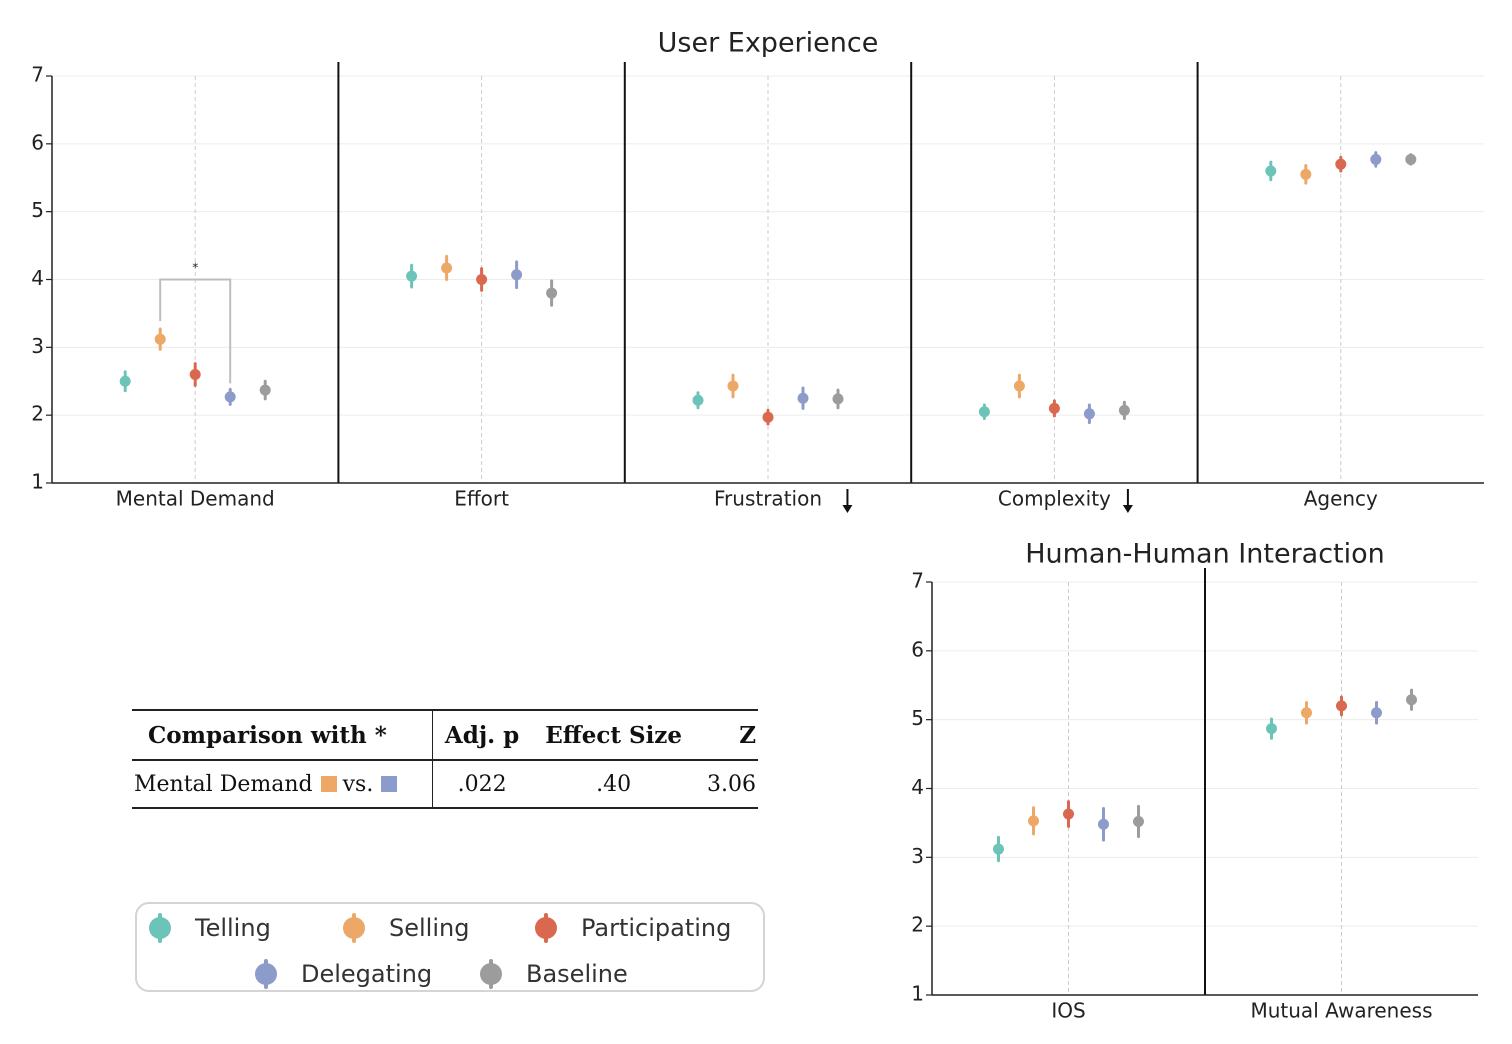 This screenshot has width=1512, height=1044. I want to click on chart-title: Human-Human Interaction, so click(1205, 554).